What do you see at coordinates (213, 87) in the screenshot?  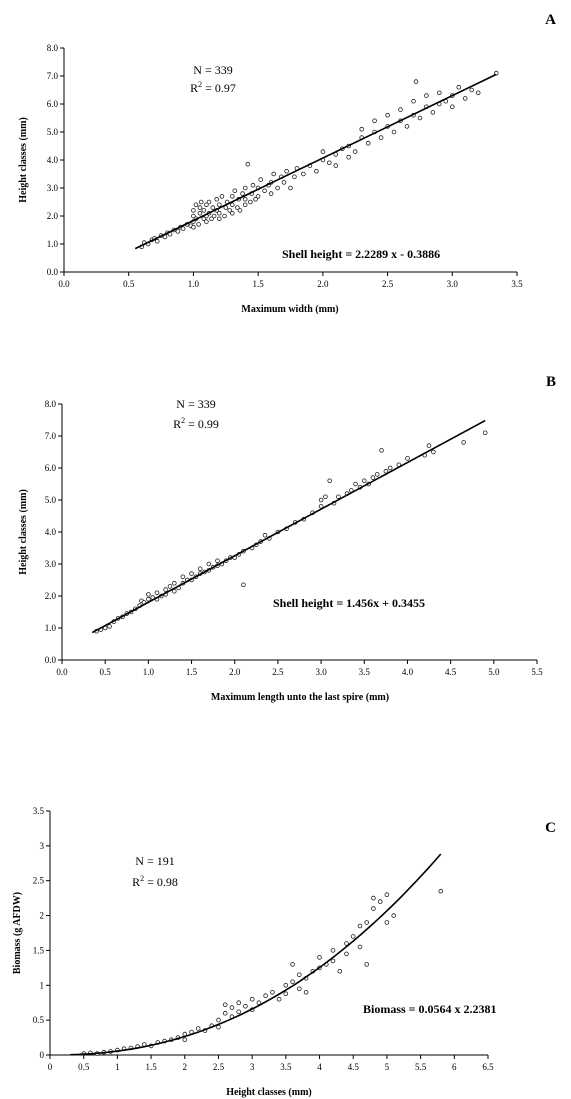 I see `panel-a-r2-label: R2 = 0.97` at bounding box center [213, 87].